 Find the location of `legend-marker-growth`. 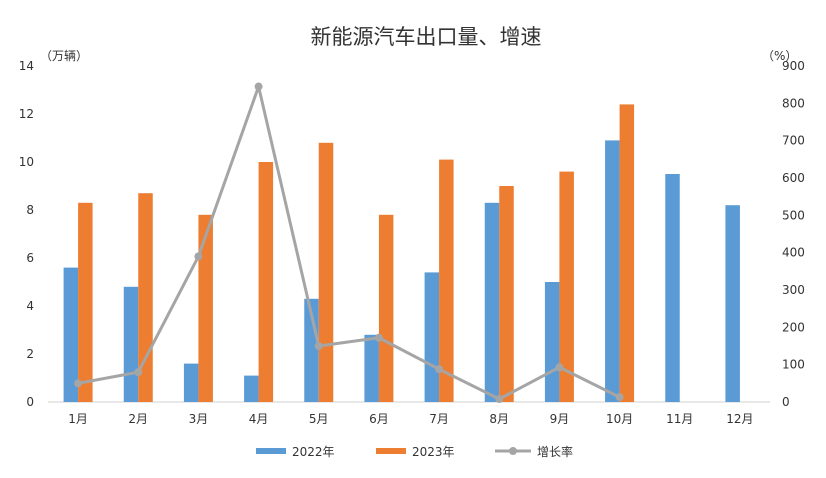

legend-marker-growth is located at coordinates (513, 451).